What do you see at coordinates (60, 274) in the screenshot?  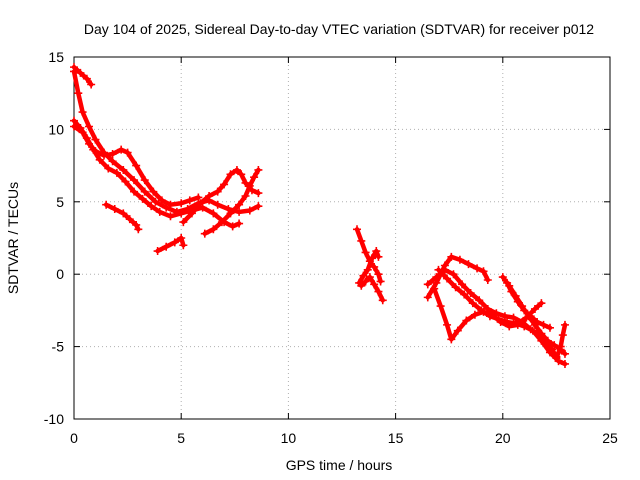 I see `y-tick-label: 0` at bounding box center [60, 274].